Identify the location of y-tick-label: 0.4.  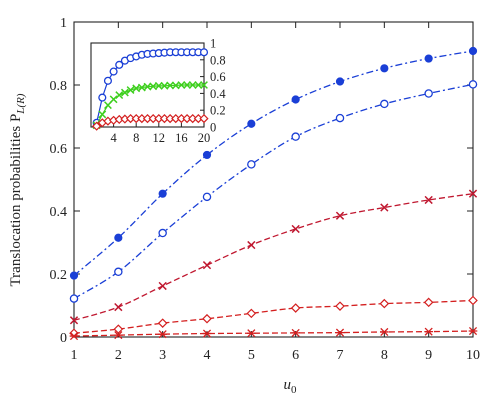
(59, 212).